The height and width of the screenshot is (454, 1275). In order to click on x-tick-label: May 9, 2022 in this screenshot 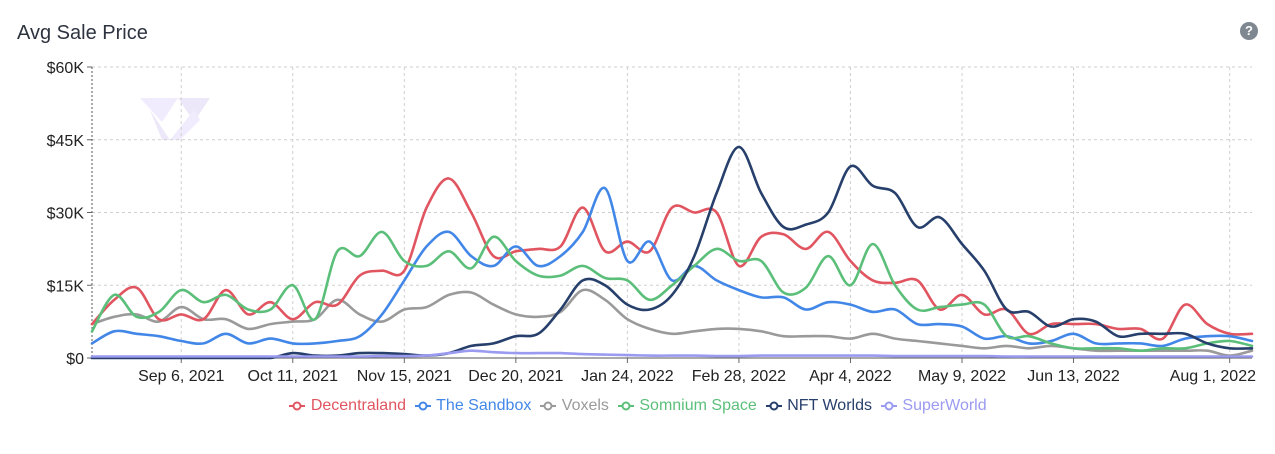, I will do `click(962, 376)`.